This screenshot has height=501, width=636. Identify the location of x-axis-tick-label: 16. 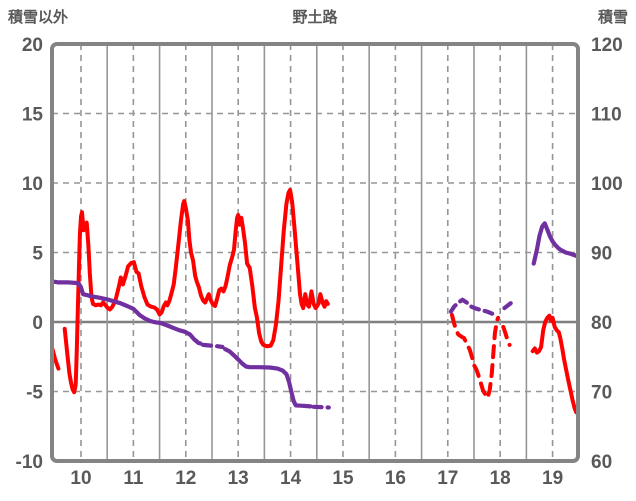
(395, 478).